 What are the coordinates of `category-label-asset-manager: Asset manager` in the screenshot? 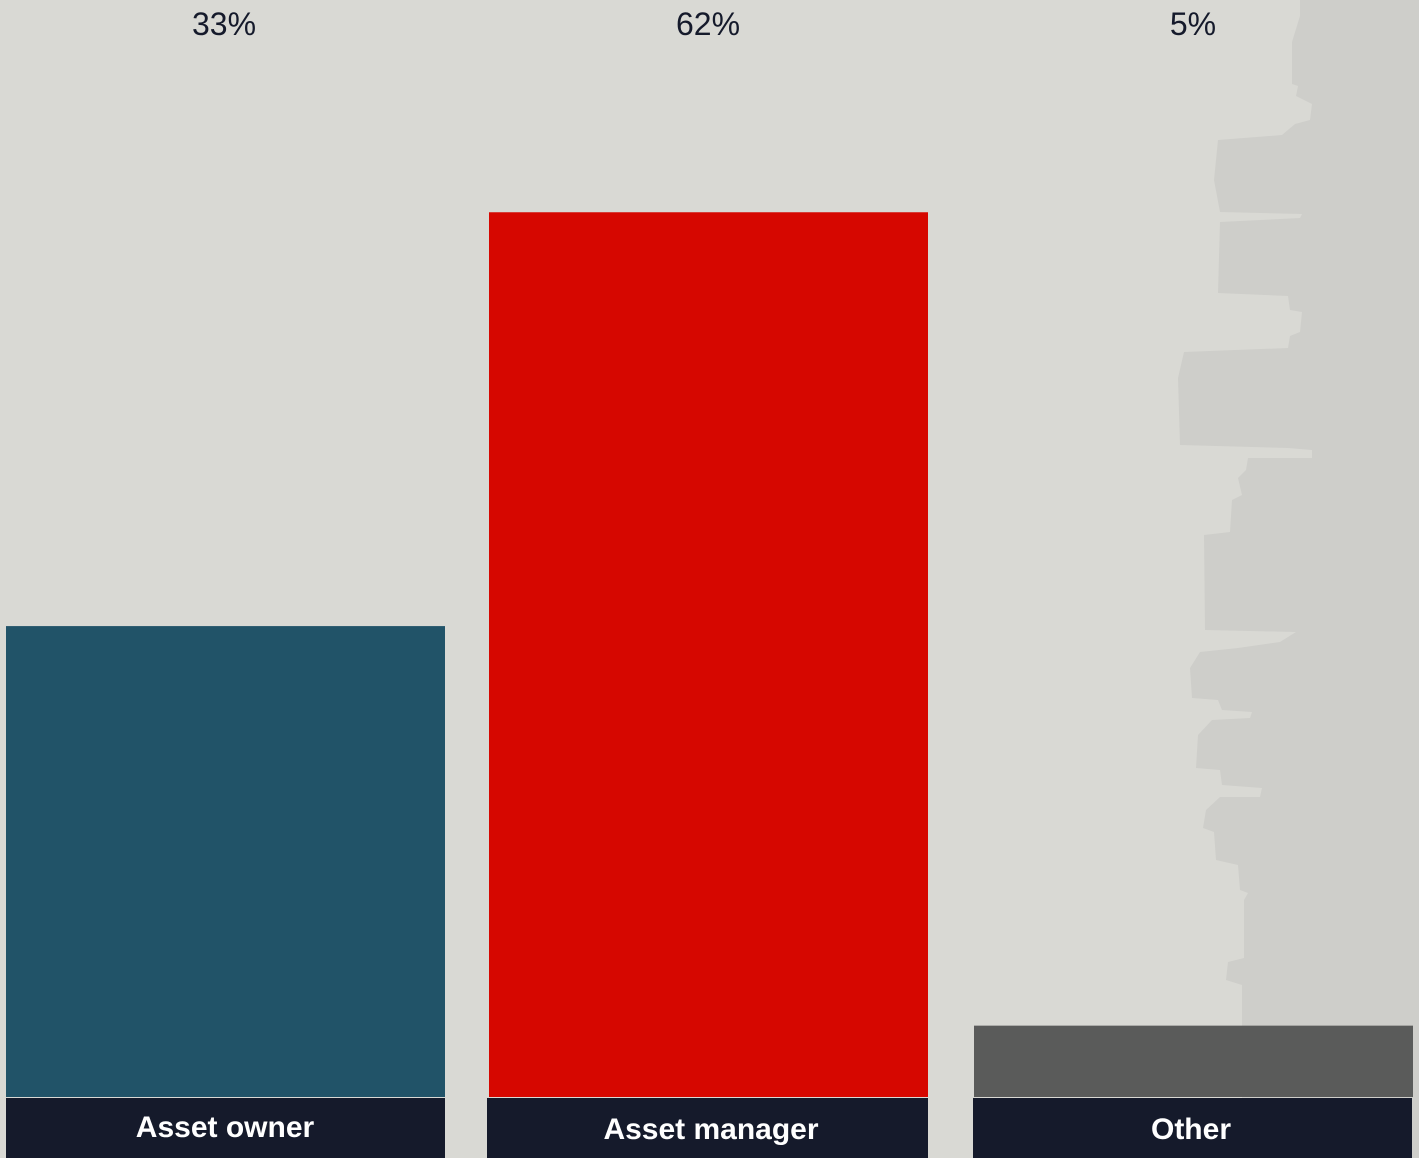 It's located at (710, 1129).